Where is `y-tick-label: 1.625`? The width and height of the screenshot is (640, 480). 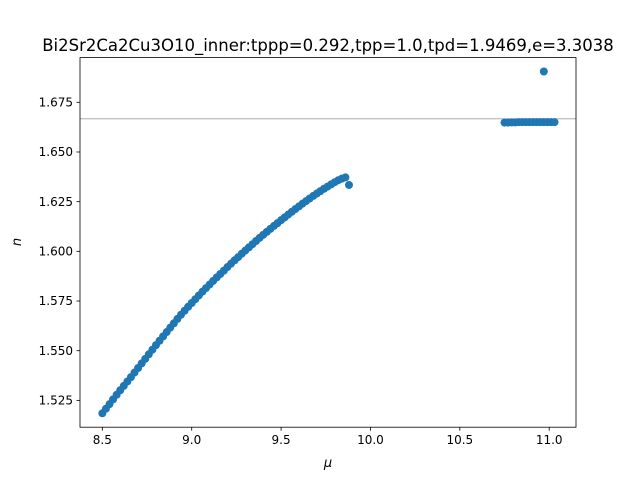 y-tick-label: 1.625 is located at coordinates (56, 202).